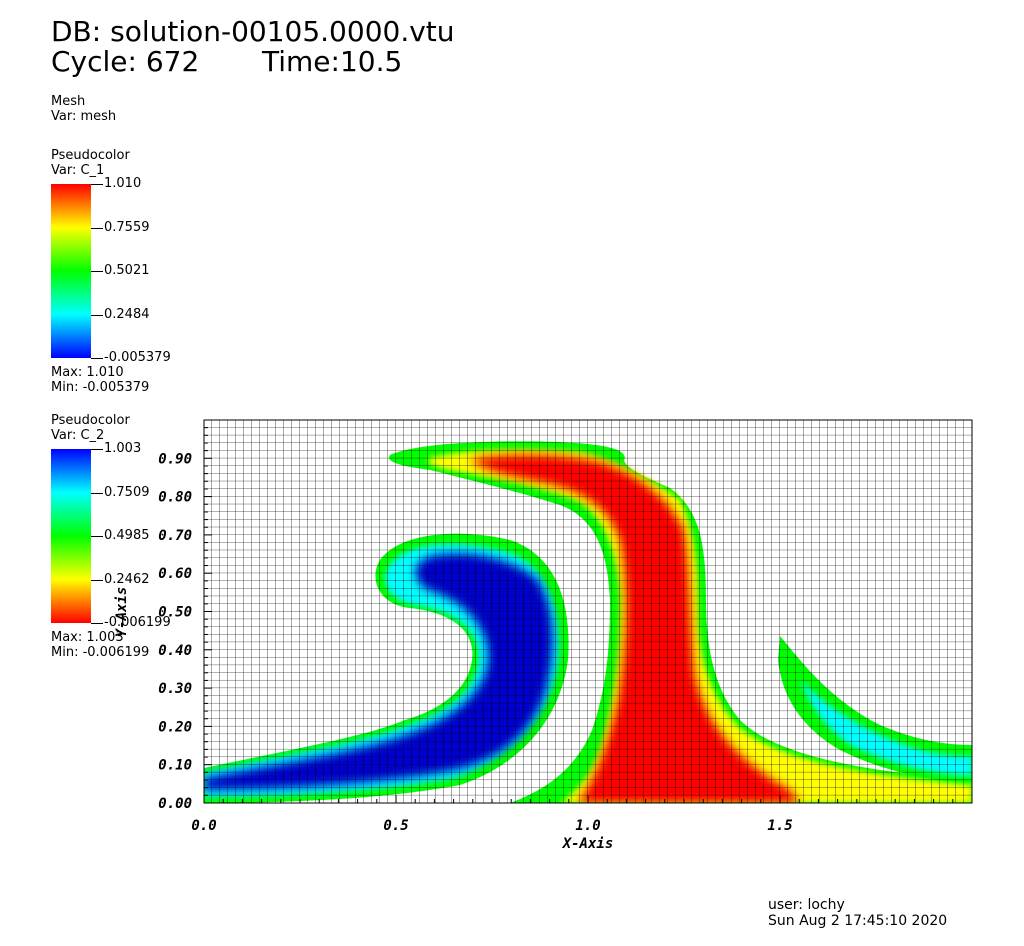 The width and height of the screenshot is (1024, 946). Describe the element at coordinates (68, 101) in the screenshot. I see `mesh-legend-title: Mesh` at that location.